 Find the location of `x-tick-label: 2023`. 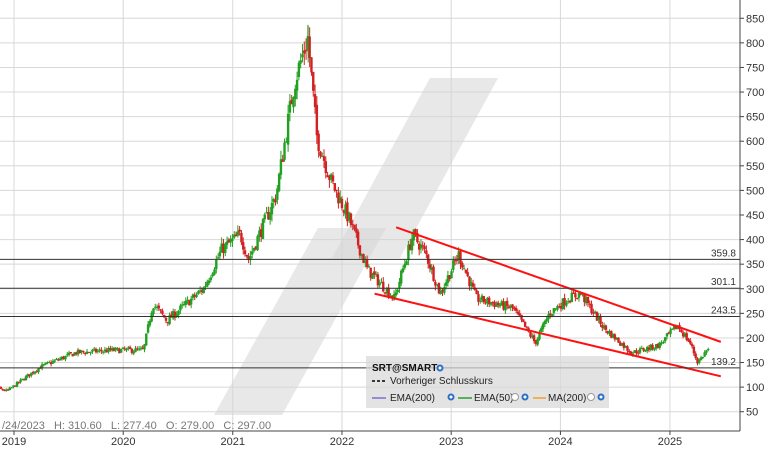

x-tick-label: 2023 is located at coordinates (451, 442).